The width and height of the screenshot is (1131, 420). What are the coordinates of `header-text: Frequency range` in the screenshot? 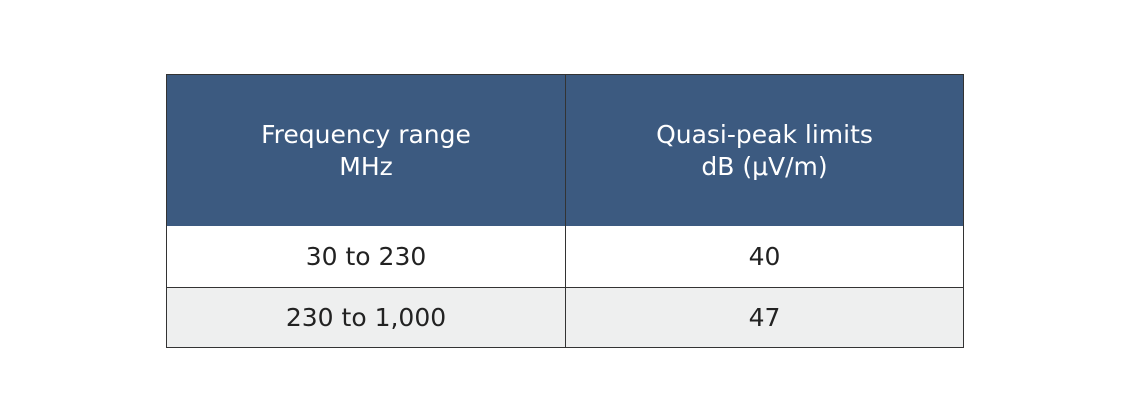 It's located at (366, 134).